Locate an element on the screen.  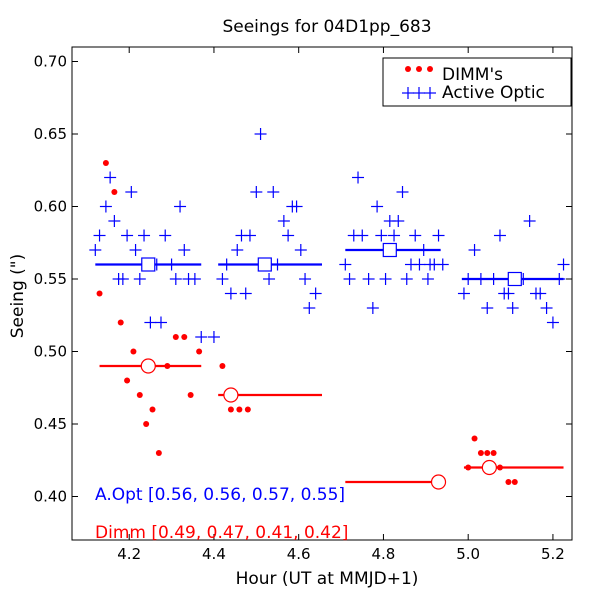
y-tick-label: 0.45 is located at coordinates (50, 424).